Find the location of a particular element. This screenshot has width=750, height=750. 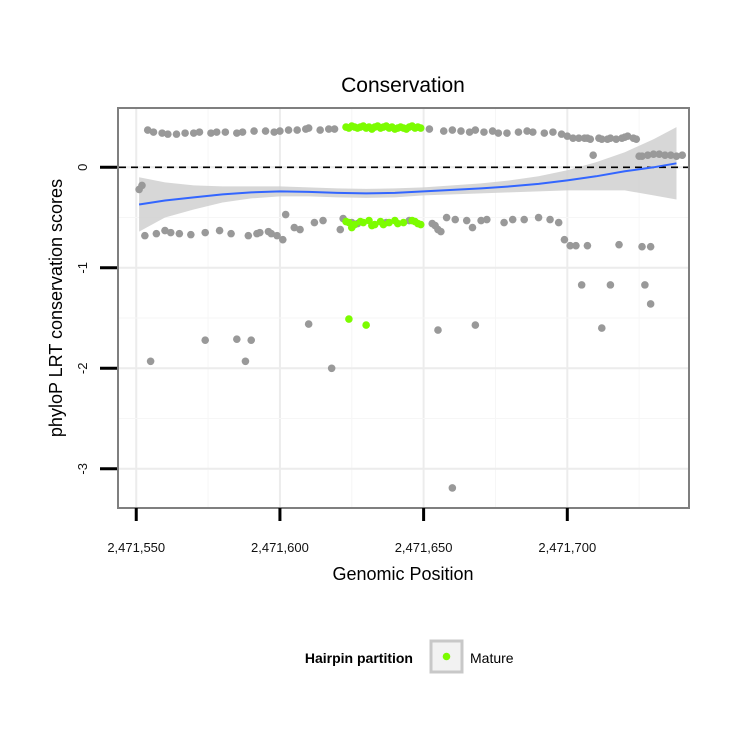

x-tick-label: 2,471,600 is located at coordinates (280, 547).